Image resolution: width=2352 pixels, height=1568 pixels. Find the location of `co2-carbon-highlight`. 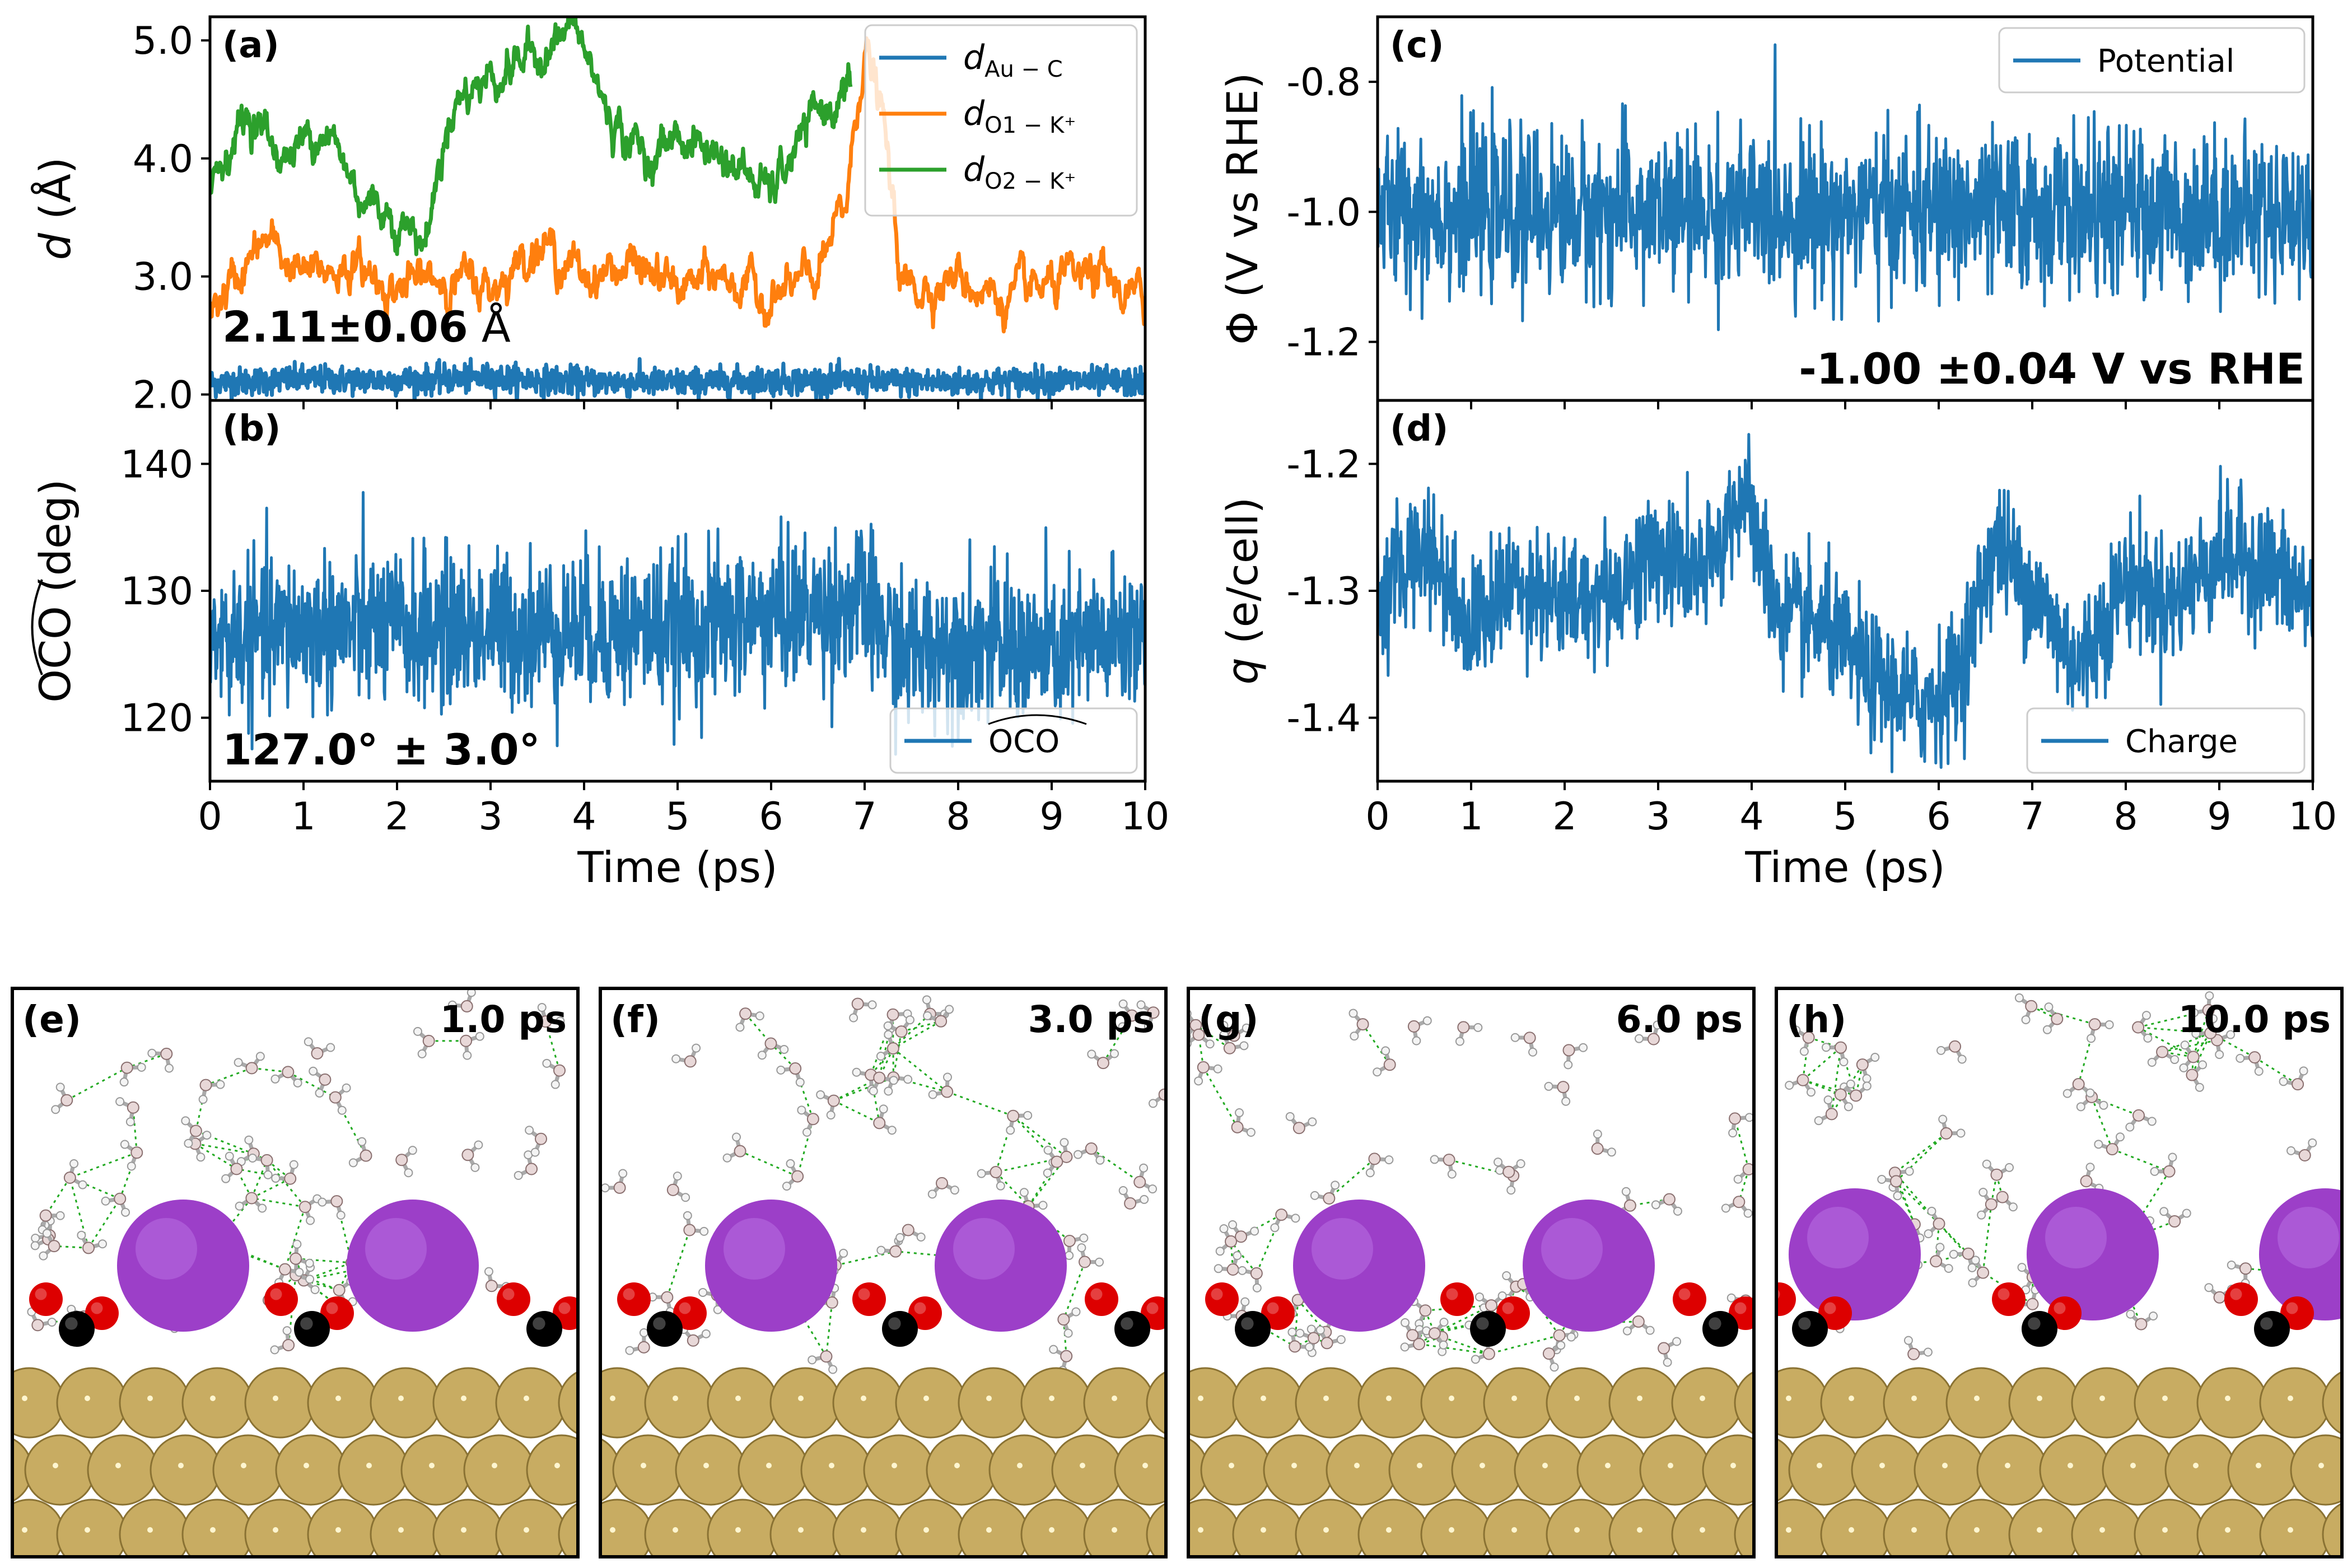

co2-carbon-highlight is located at coordinates (1127, 1324).